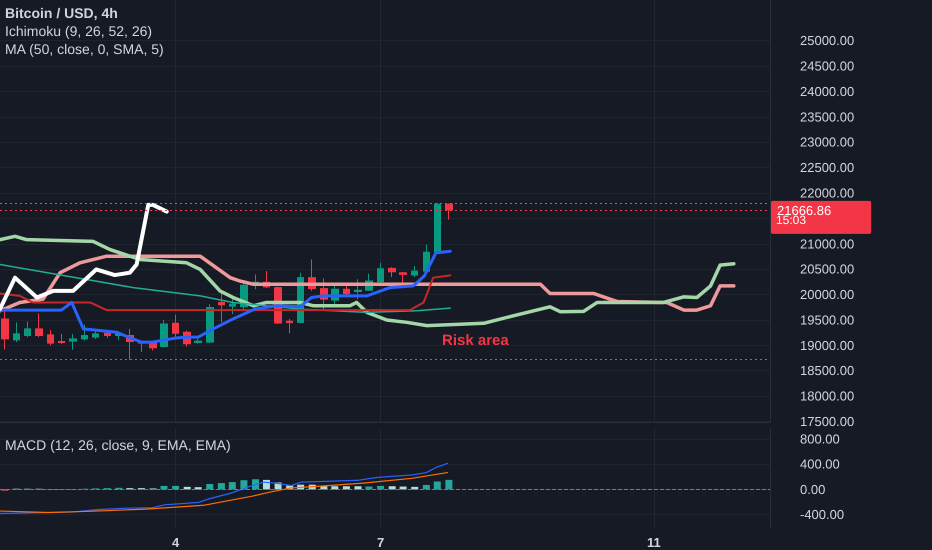 This screenshot has height=550, width=932. Describe the element at coordinates (84, 49) in the screenshot. I see `annotation: MA (50, close, 0, SMA, 5)` at that location.